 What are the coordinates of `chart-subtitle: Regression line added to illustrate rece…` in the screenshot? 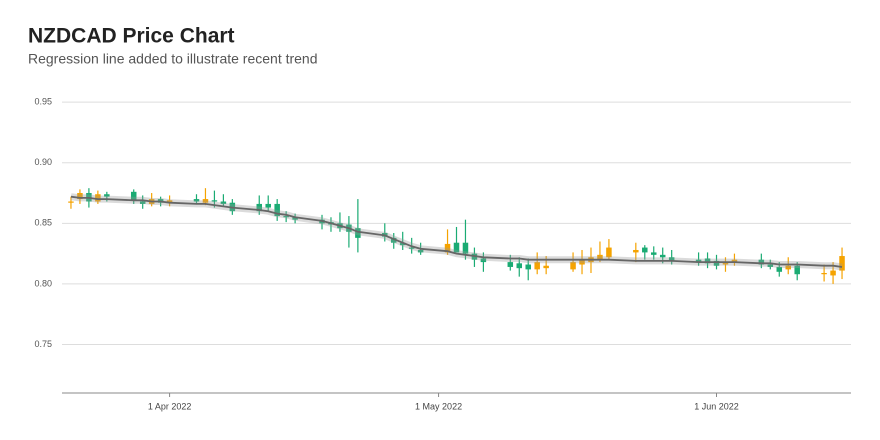 It's located at (173, 59).